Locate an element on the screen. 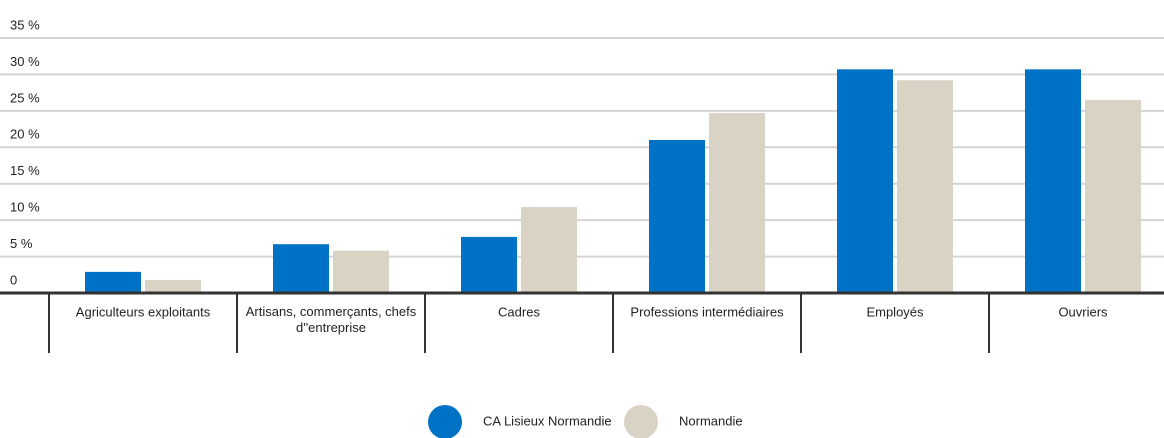 This screenshot has height=438, width=1164. y-tick-label: 10 % is located at coordinates (25, 207).